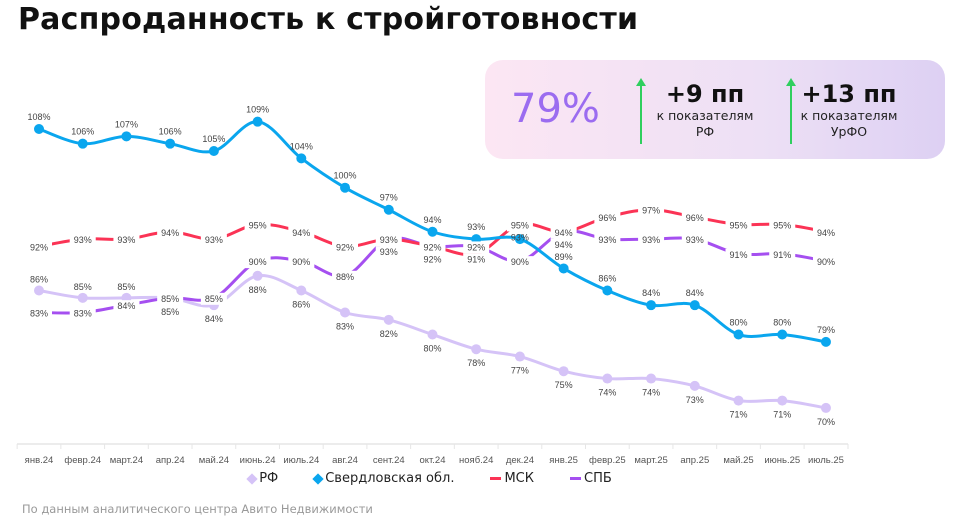  What do you see at coordinates (258, 290) in the screenshot?
I see `data-label: 88%` at bounding box center [258, 290].